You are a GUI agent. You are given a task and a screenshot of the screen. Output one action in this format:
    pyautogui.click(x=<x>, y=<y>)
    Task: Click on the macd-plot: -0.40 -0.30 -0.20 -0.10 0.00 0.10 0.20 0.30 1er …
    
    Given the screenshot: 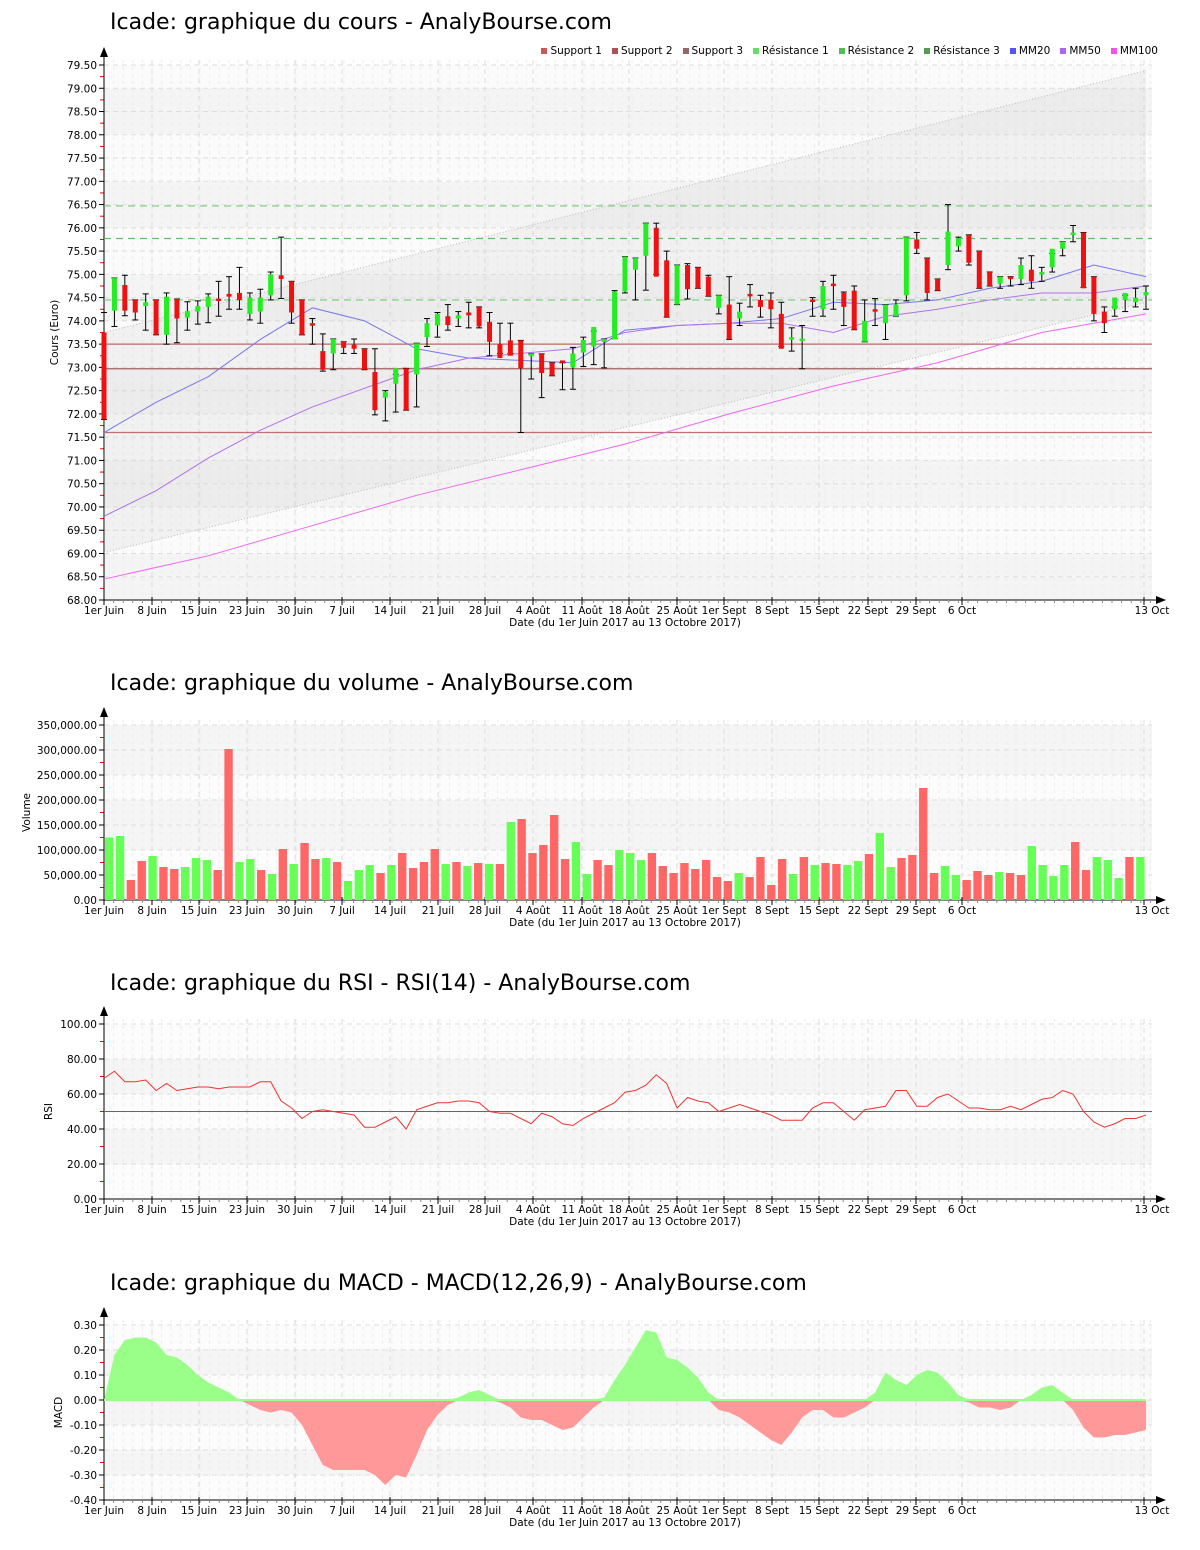 What is the action you would take?
    pyautogui.click(x=611, y=1418)
    